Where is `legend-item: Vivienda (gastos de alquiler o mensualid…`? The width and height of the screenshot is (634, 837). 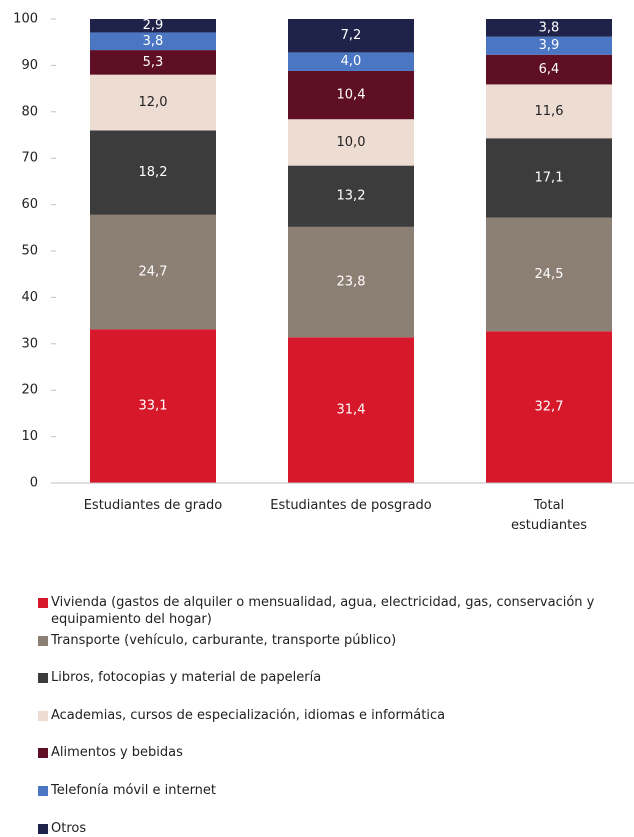 legend-item: Vivienda (gastos de alquiler o mensualid… is located at coordinates (334, 611).